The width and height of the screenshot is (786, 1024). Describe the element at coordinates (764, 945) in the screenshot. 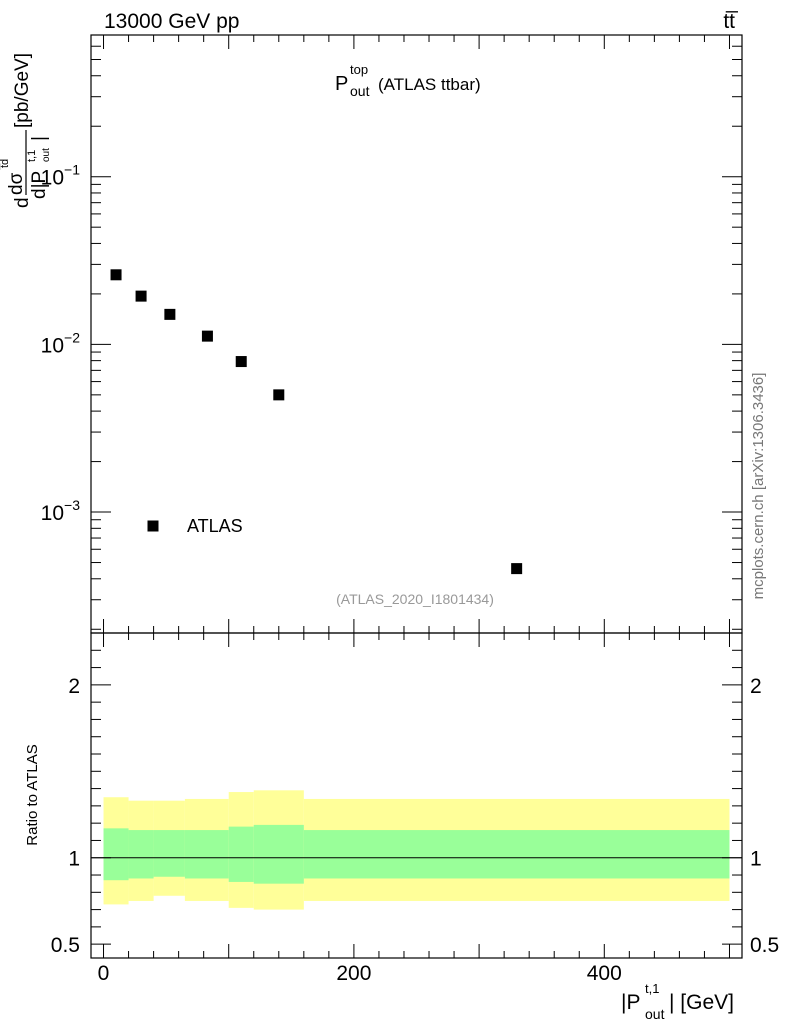

I see `ratio-y-tick-label-right-0.5: 0.5` at that location.